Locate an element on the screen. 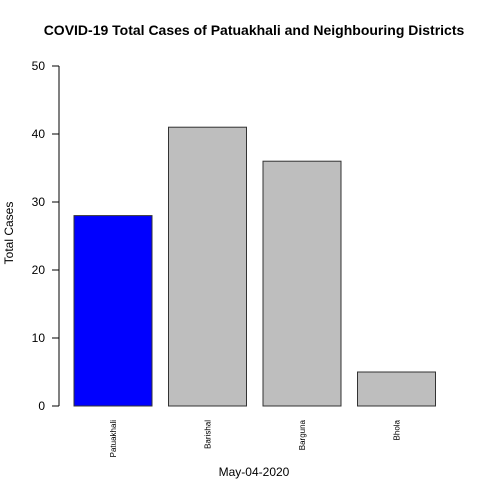 The image size is (480, 480). y-axis: 0 10 20 30 40 50 is located at coordinates (46, 236).